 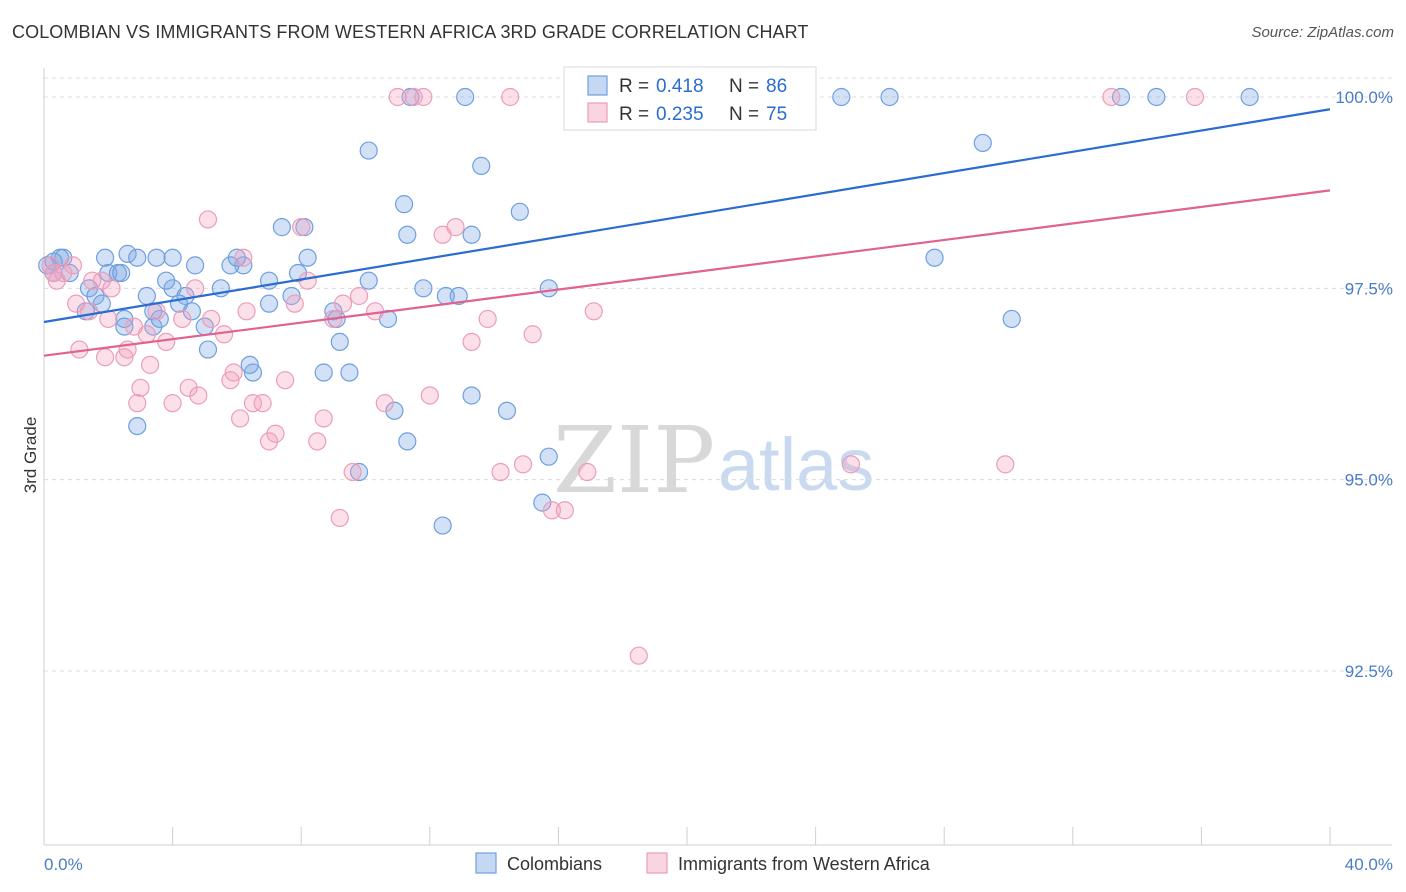 What do you see at coordinates (690, 98) in the screenshot?
I see `stats-legend: R = 0.418 N = 86 R = 0.235 N = 75` at bounding box center [690, 98].